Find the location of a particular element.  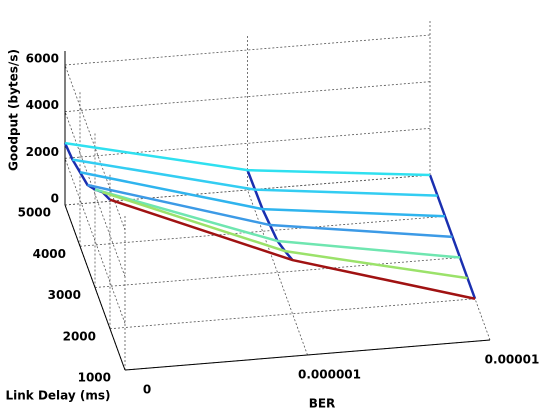

z-tick-label: 6000 is located at coordinates (42, 59).